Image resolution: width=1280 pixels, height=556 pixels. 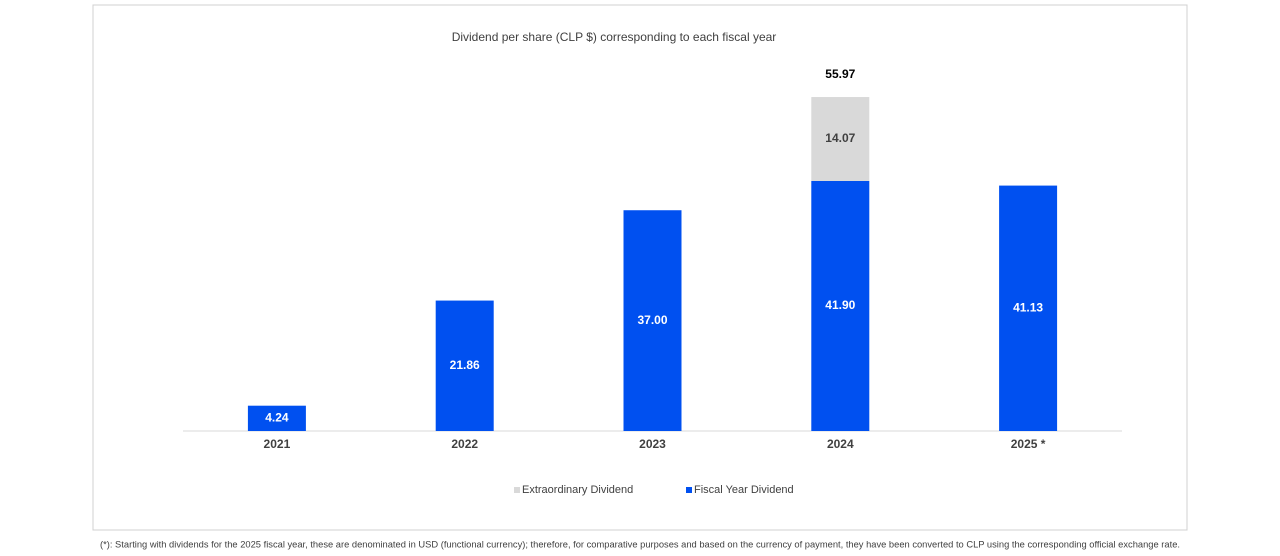 I want to click on value-label: 37.00, so click(x=652, y=320).